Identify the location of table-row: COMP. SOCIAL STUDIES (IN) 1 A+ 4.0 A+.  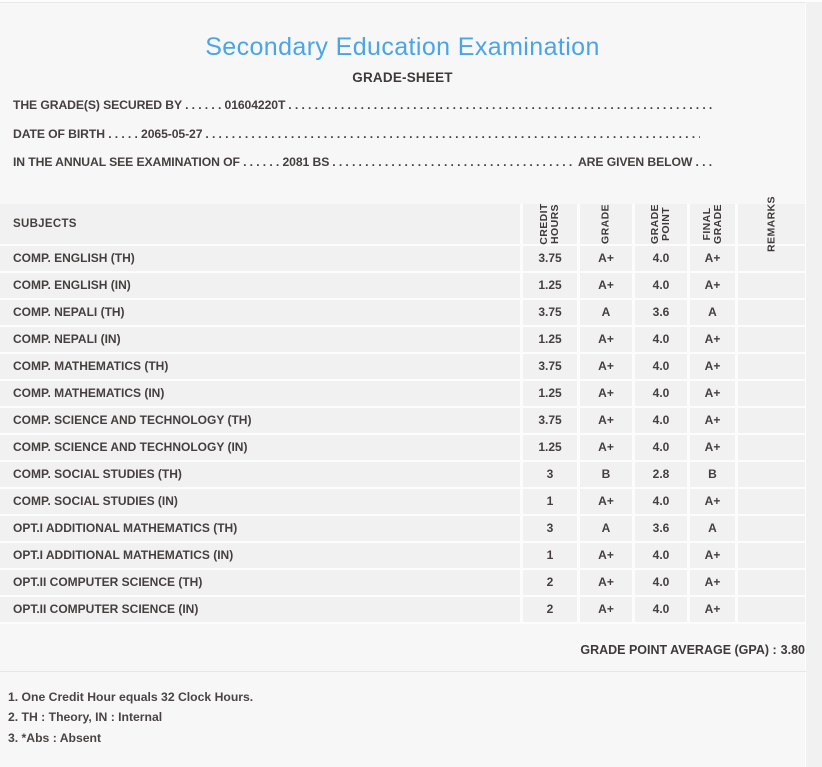
(402, 502).